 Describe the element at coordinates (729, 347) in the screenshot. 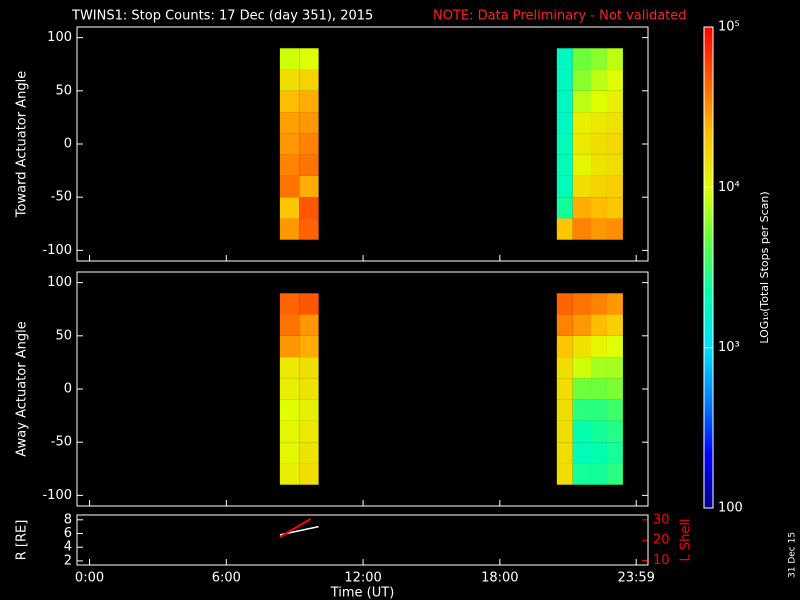

I see `colorbar-tick-label: 10³` at that location.